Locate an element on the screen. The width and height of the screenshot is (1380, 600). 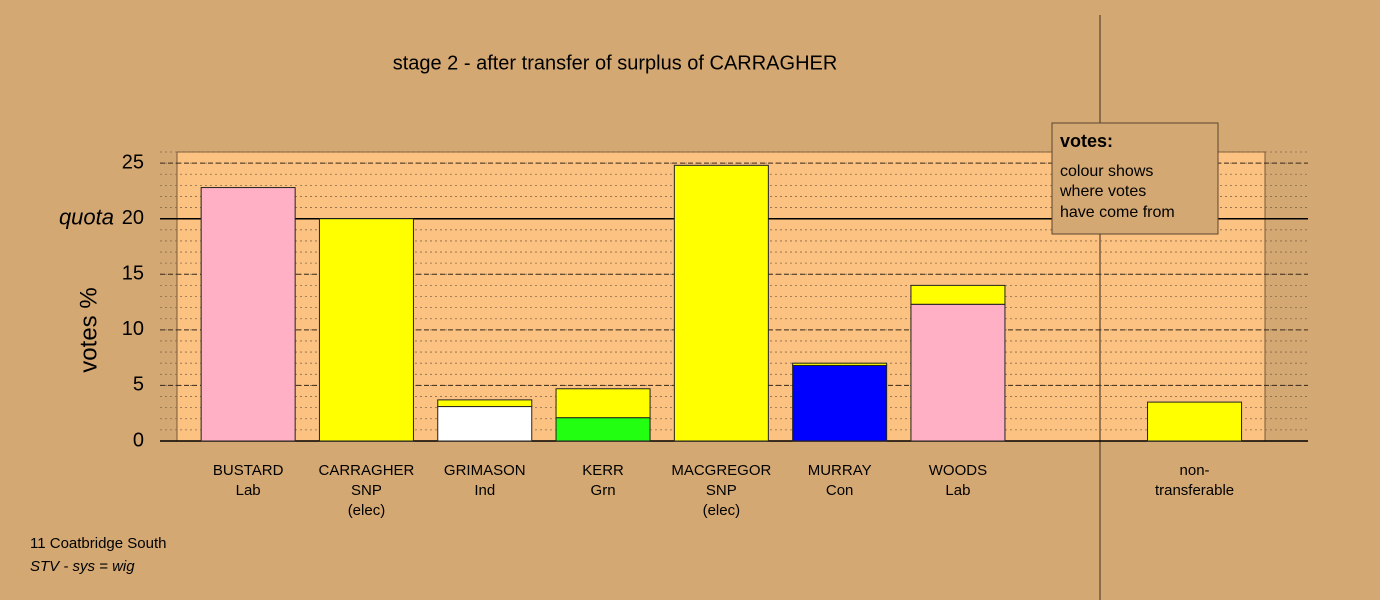
legend-text: have come from is located at coordinates (1117, 212).